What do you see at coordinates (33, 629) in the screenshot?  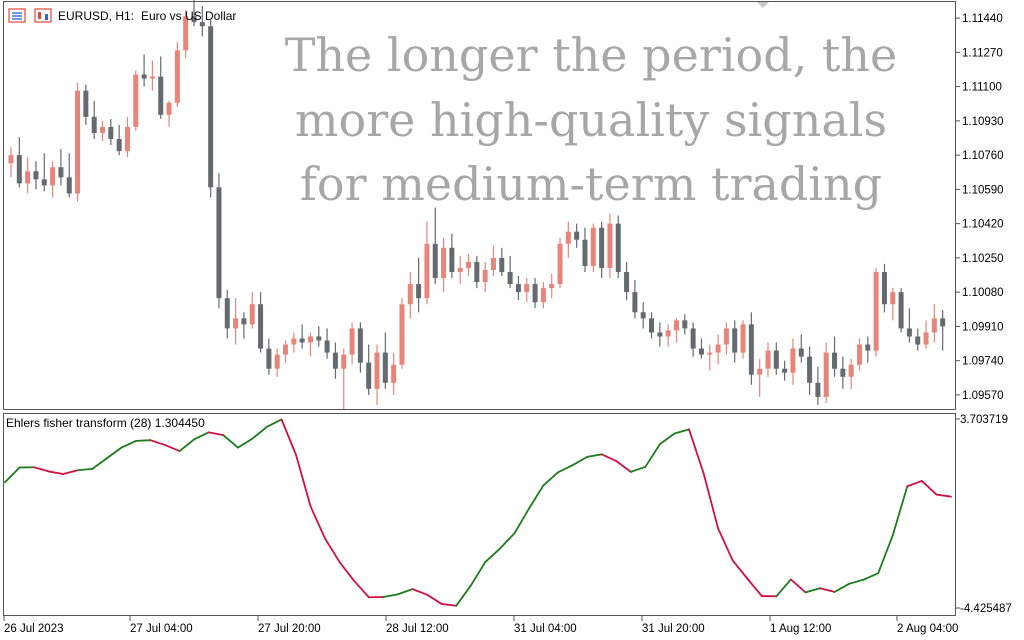 I see `time-tick-label: 26 Jul 2023` at bounding box center [33, 629].